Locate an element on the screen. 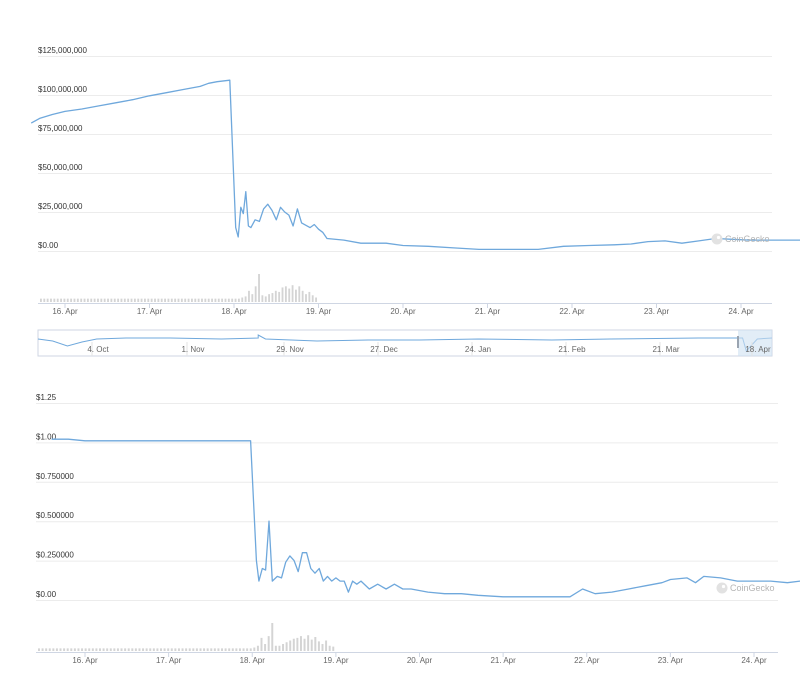 This screenshot has width=800, height=692. coingecko-logo-icon is located at coordinates (717, 239).